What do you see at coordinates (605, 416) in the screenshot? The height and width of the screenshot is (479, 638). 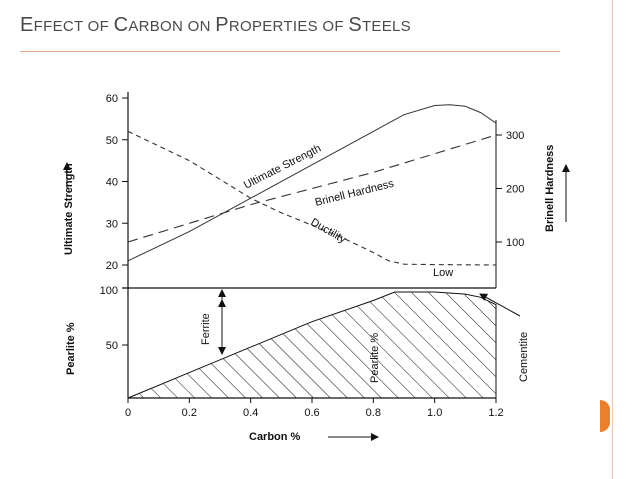 I see `slide-accent-tab` at bounding box center [605, 416].